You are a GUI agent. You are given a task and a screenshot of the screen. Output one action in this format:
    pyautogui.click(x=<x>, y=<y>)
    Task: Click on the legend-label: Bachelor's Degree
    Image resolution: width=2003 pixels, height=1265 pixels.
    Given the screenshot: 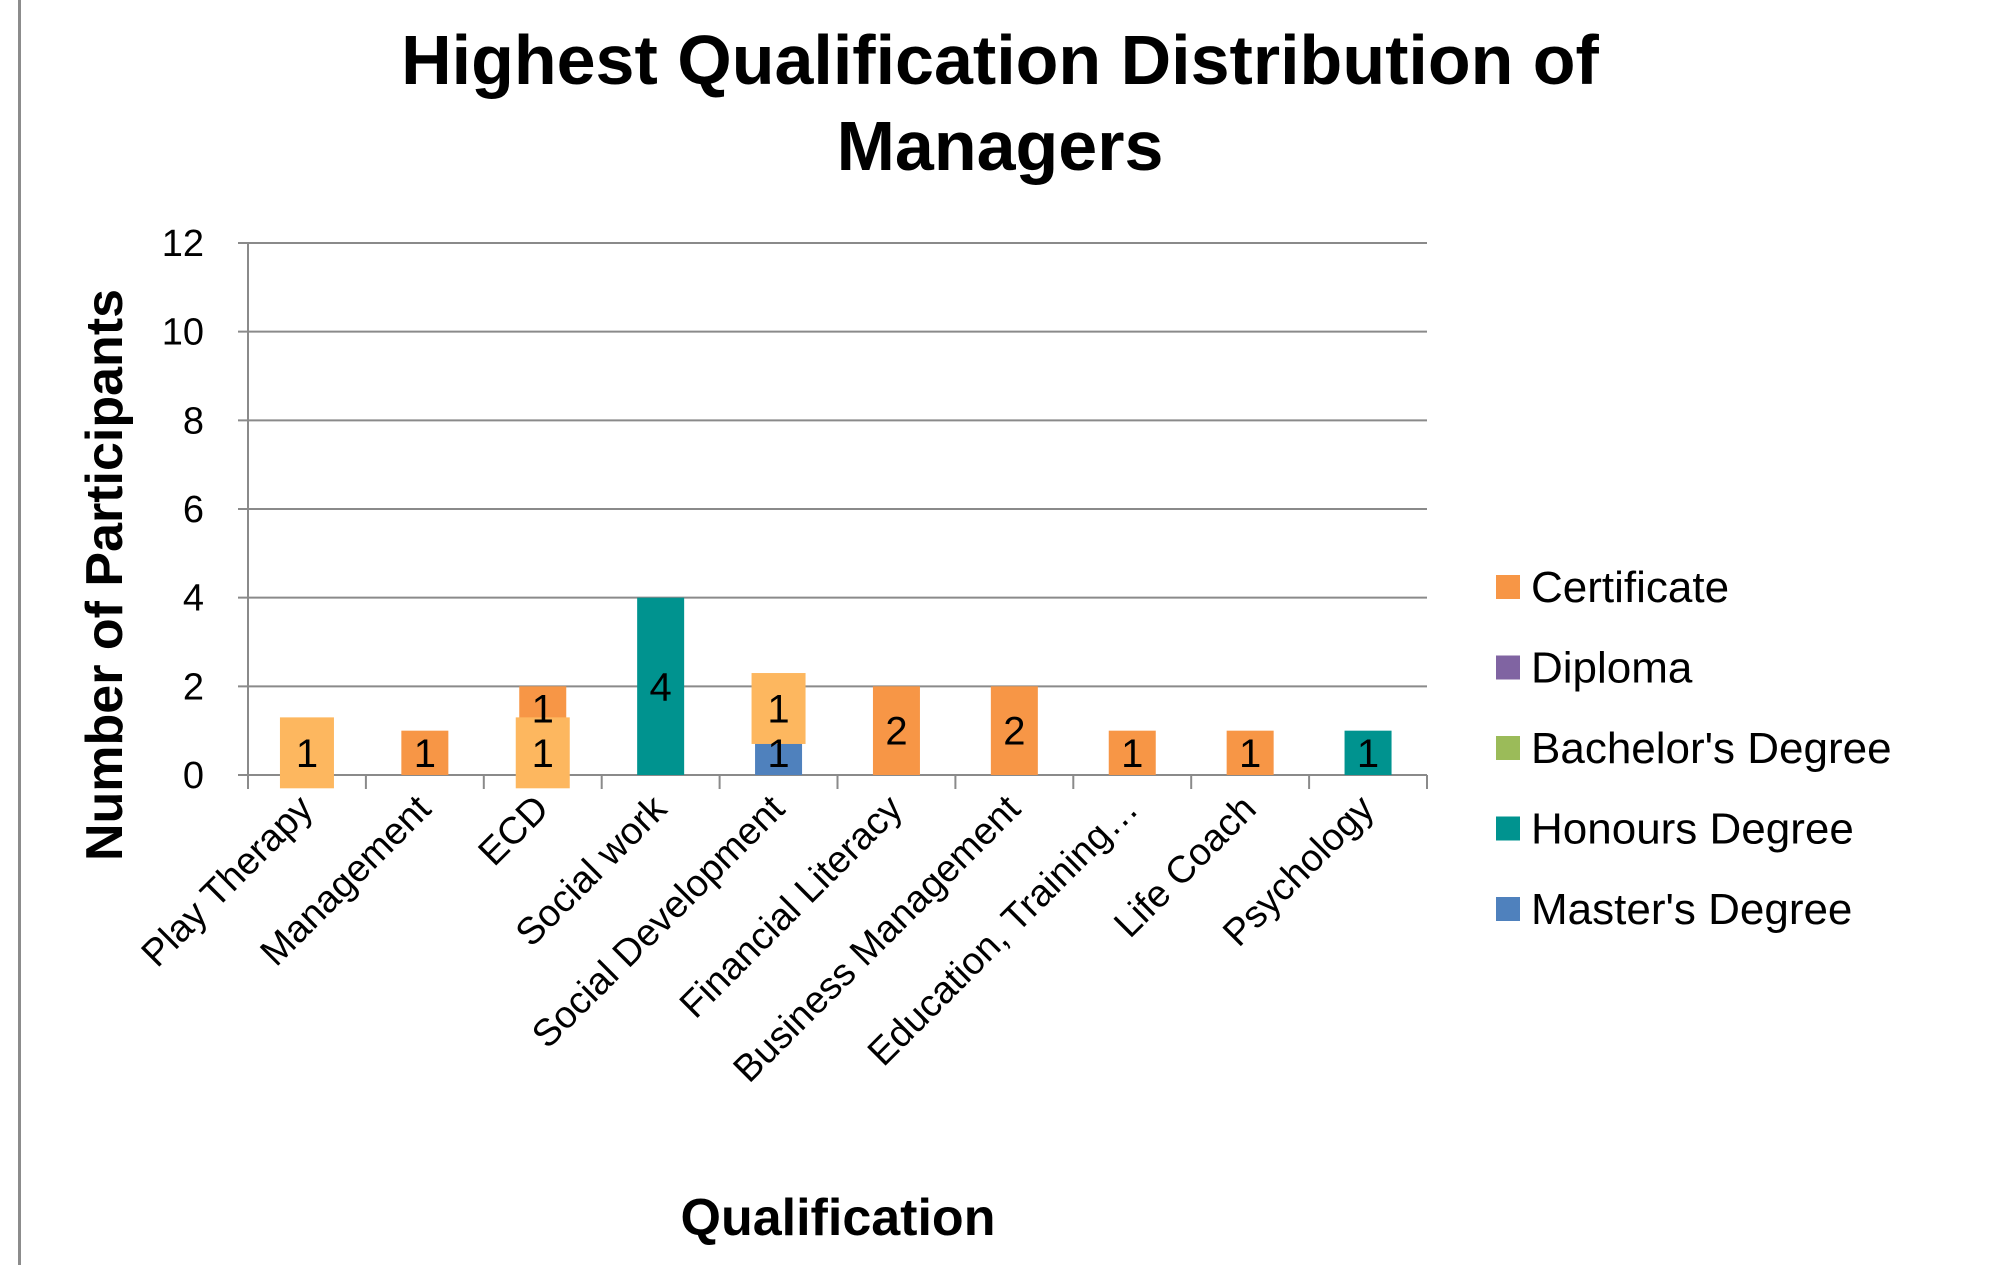 What is the action you would take?
    pyautogui.click(x=1711, y=748)
    